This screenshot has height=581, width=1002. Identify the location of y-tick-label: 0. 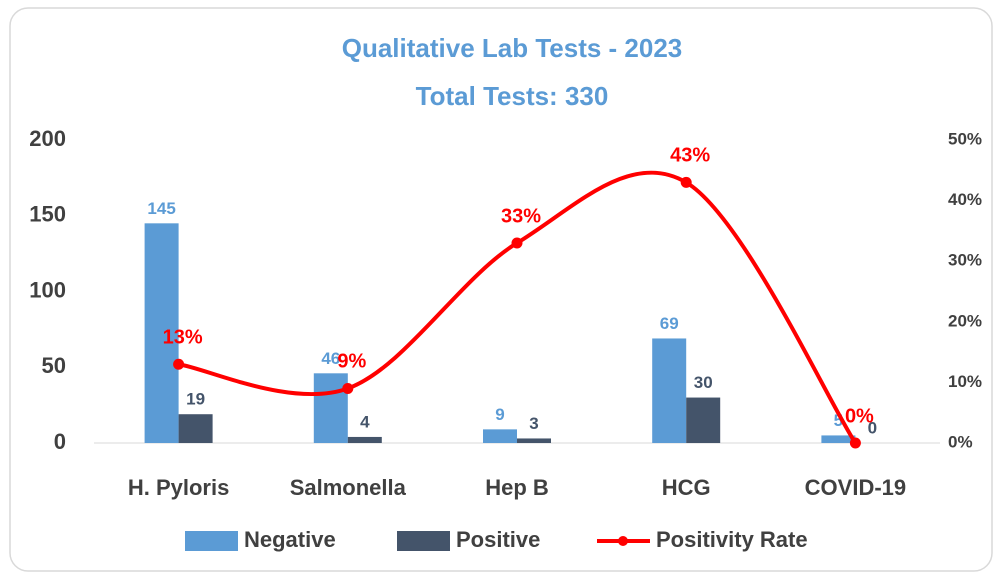
(60, 441).